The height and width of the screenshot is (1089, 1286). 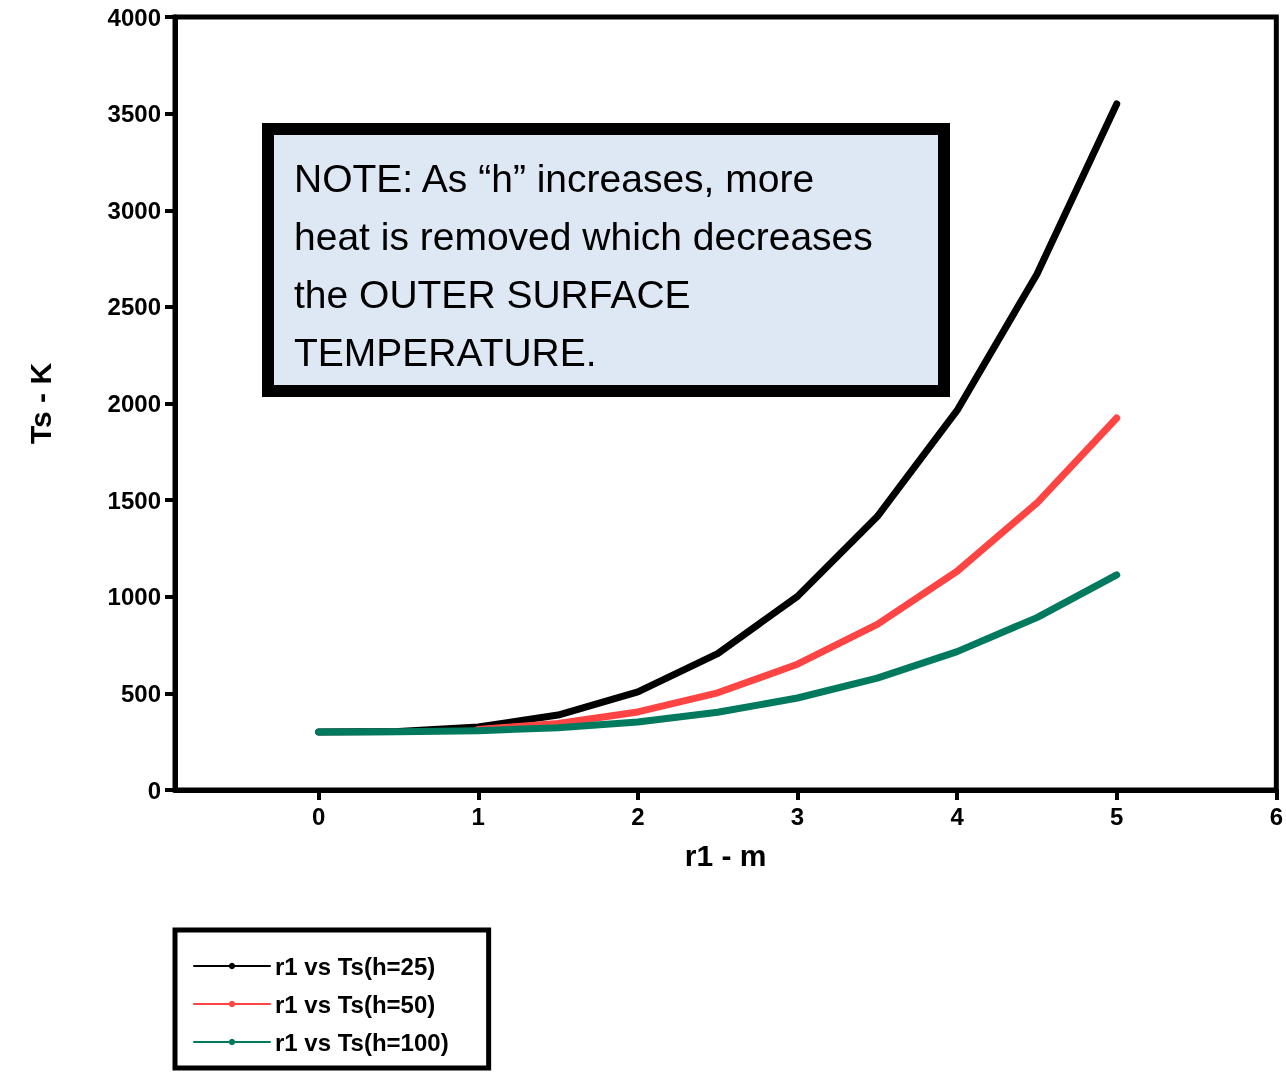 I want to click on legend-label: r1 vs Ts(h=25), so click(x=355, y=966).